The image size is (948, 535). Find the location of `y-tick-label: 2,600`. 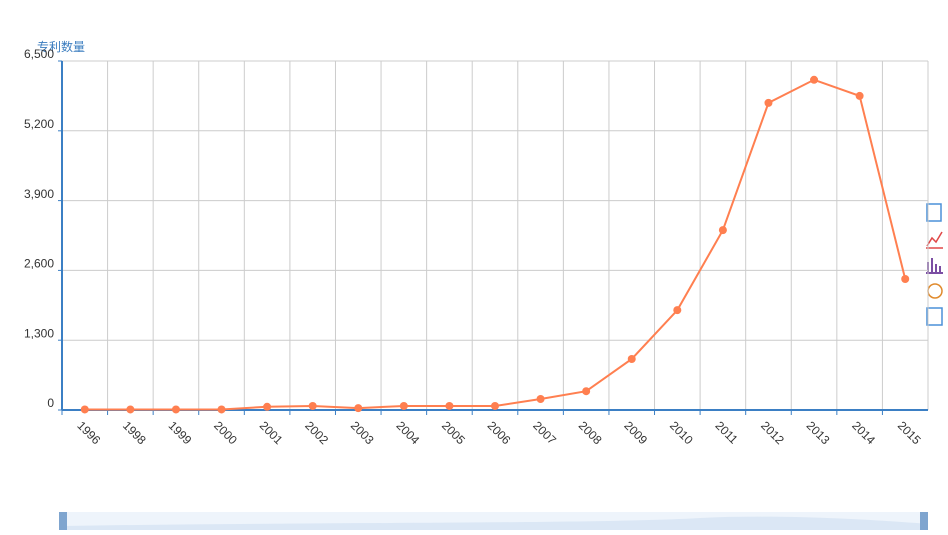

y-tick-label: 2,600 is located at coordinates (39, 264).